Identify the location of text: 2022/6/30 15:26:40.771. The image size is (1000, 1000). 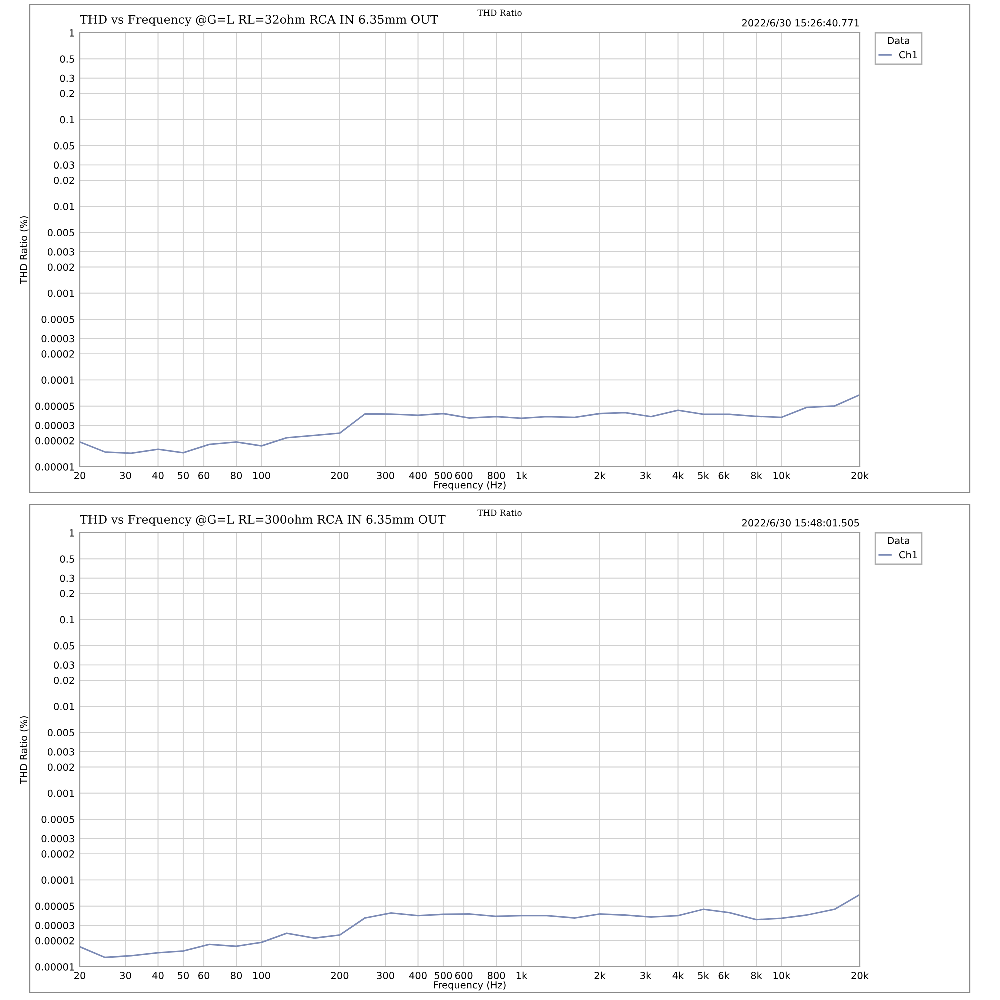
(801, 23).